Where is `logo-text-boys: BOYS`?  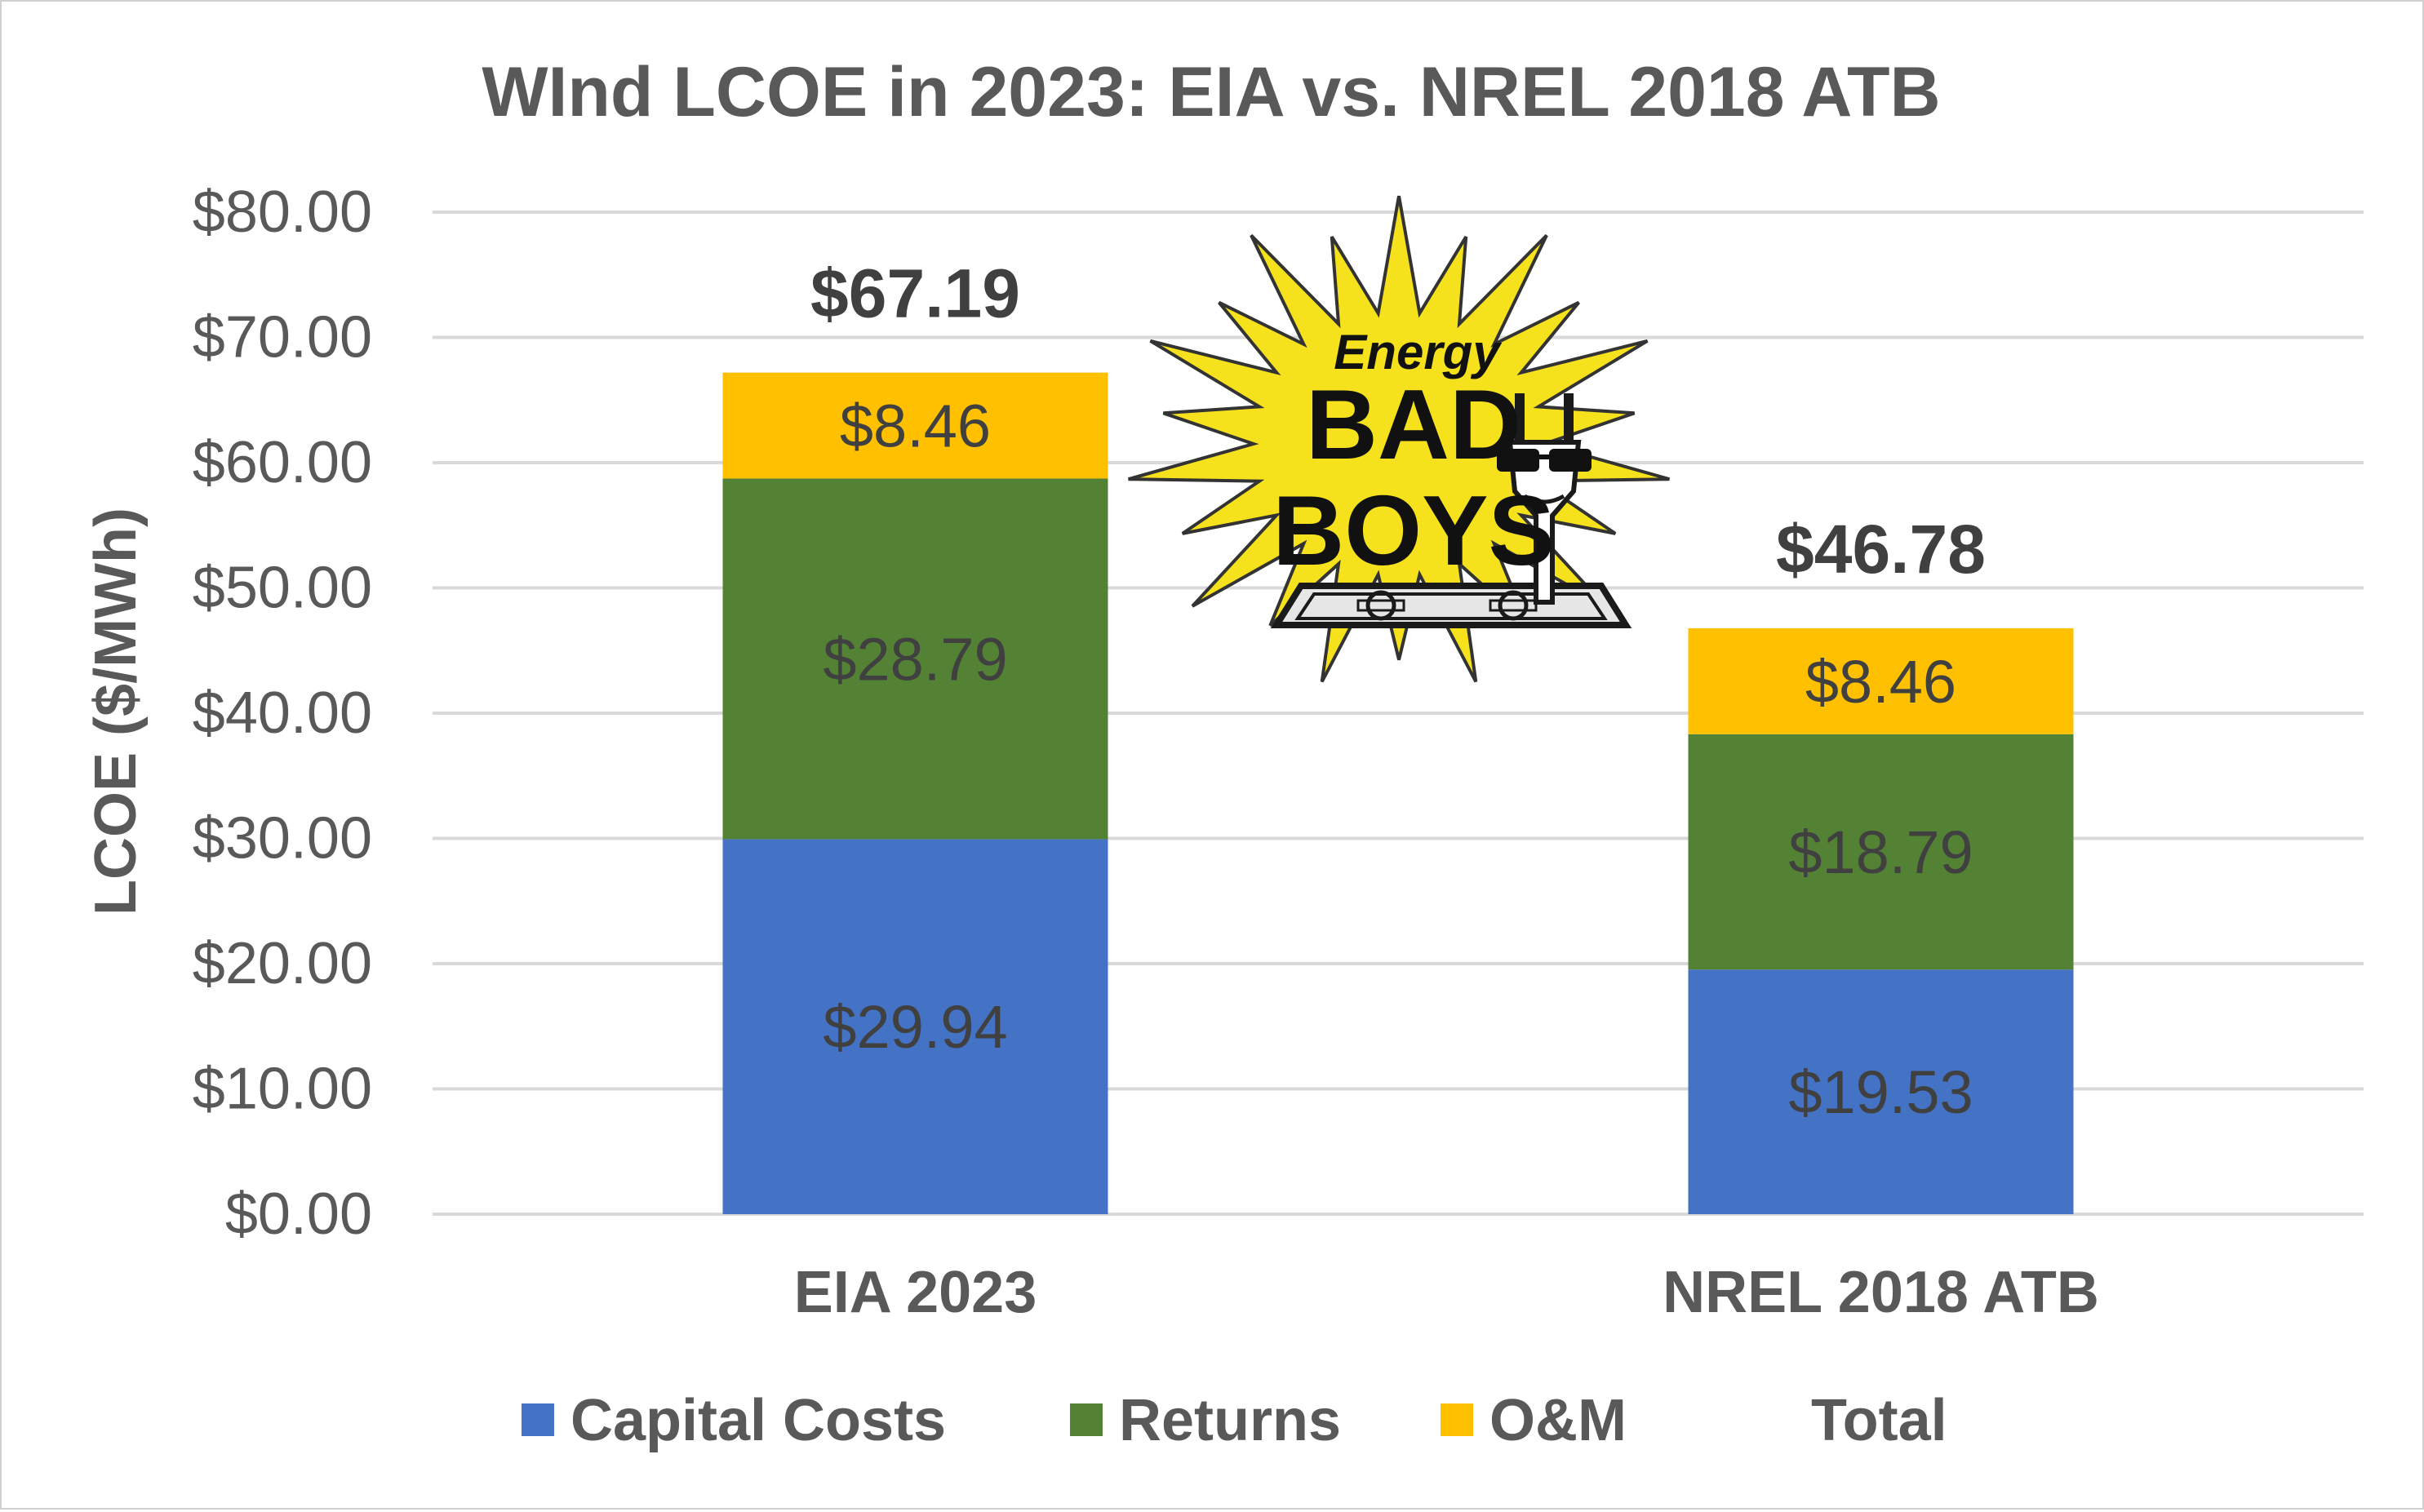 logo-text-boys: BOYS is located at coordinates (1413, 530).